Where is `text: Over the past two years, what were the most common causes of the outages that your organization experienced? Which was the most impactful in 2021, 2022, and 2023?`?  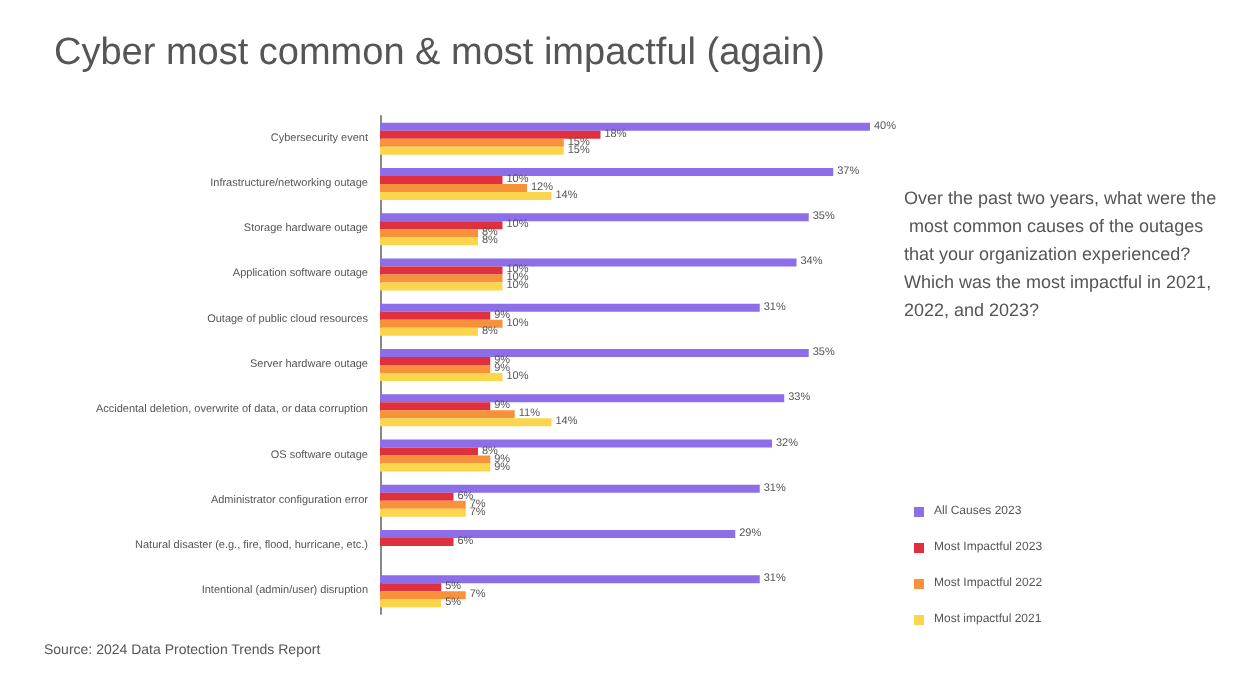 text: Over the past two years, what were the most common causes of the outages that your organization experienced? Which was the most impactful in 2021, 2022, and 2023? is located at coordinates (1060, 254).